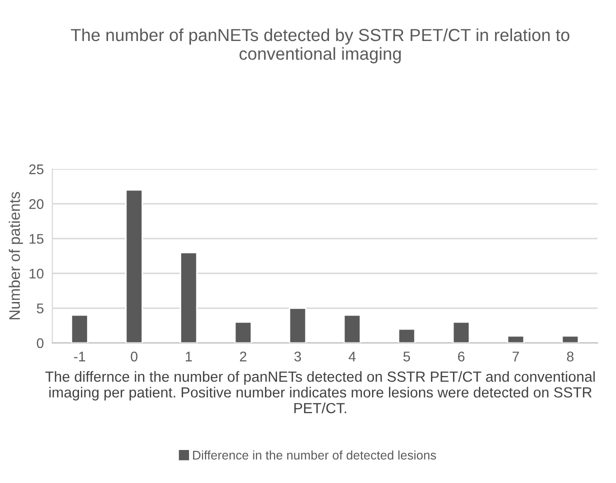 This screenshot has width=616, height=483. I want to click on y-axis-title: Number of patients, so click(16, 256).